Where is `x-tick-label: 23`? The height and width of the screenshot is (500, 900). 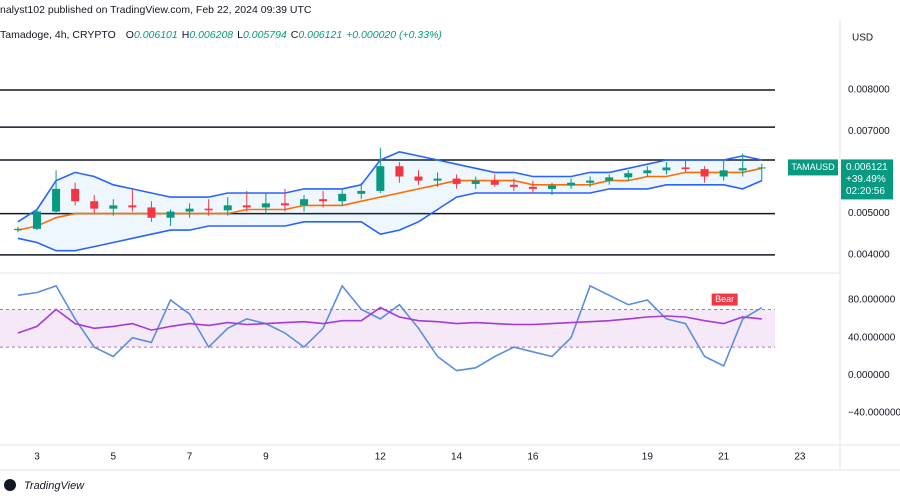 x-tick-label: 23 is located at coordinates (800, 457).